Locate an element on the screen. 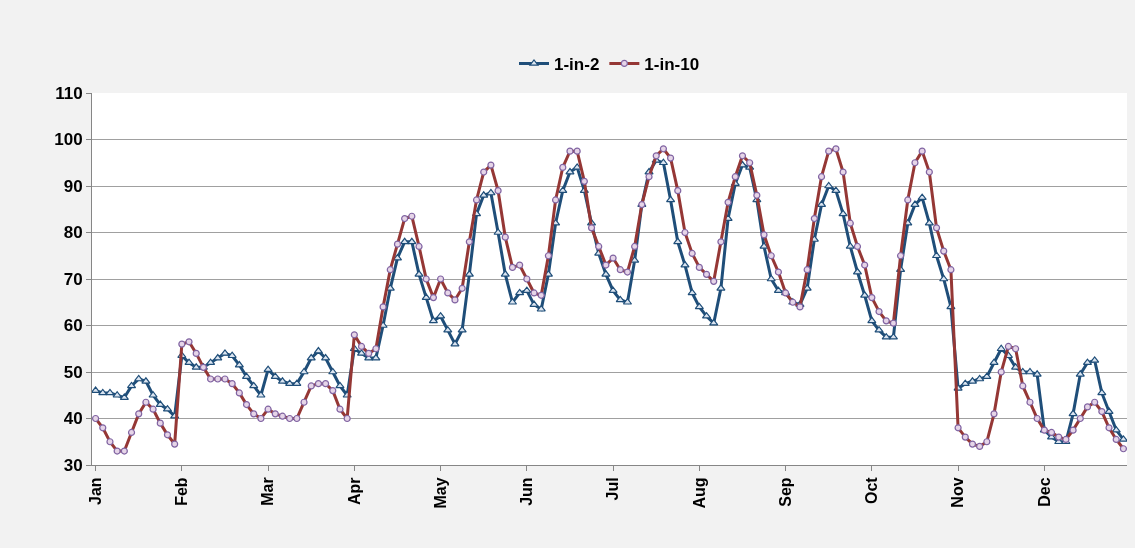 The image size is (1135, 548). x-tick-label: Aug is located at coordinates (699, 493).